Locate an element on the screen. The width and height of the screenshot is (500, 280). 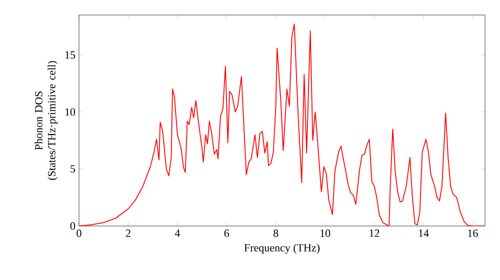
y-tick-label: 5 is located at coordinates (73, 169).